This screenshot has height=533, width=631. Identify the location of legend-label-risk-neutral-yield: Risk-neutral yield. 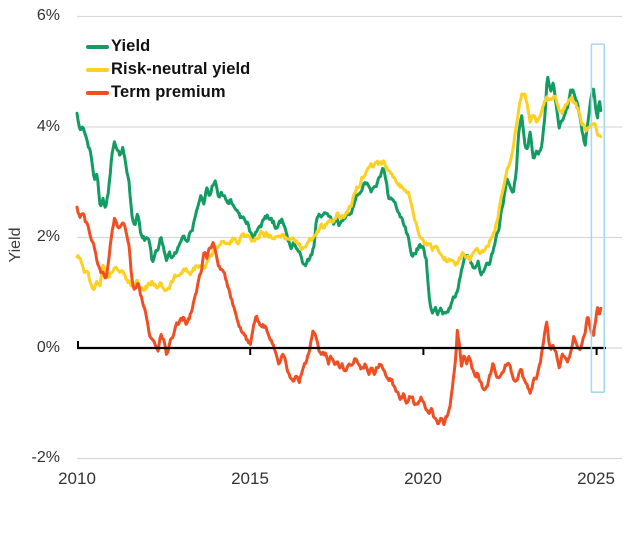
(181, 69).